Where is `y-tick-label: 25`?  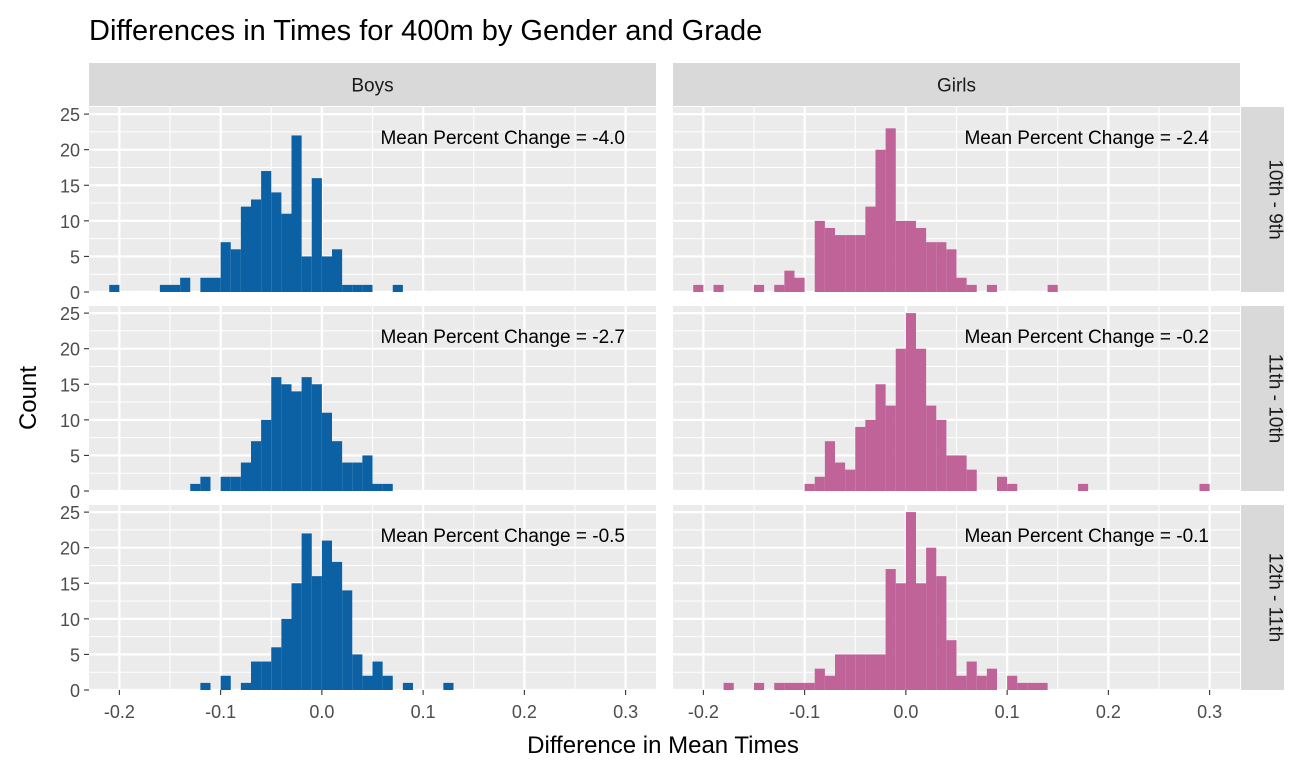
y-tick-label: 25 is located at coordinates (70, 513).